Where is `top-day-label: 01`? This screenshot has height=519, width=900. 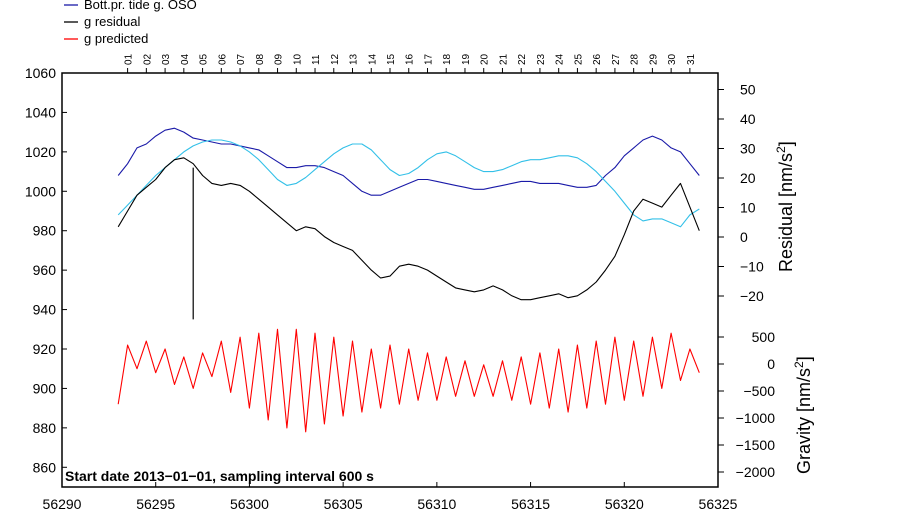 top-day-label: 01 is located at coordinates (129, 59).